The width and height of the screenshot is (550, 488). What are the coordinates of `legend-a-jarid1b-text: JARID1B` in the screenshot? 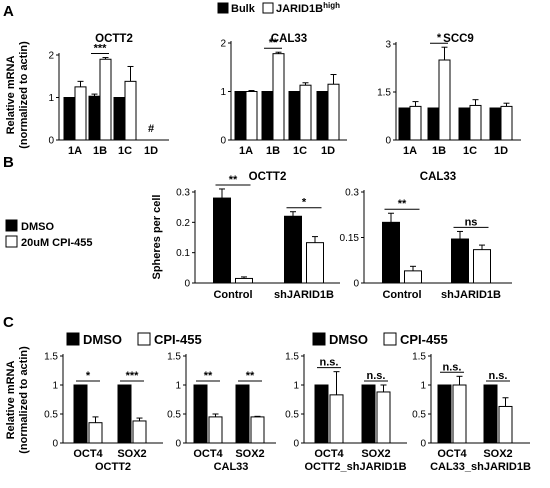 It's located at (299, 9).